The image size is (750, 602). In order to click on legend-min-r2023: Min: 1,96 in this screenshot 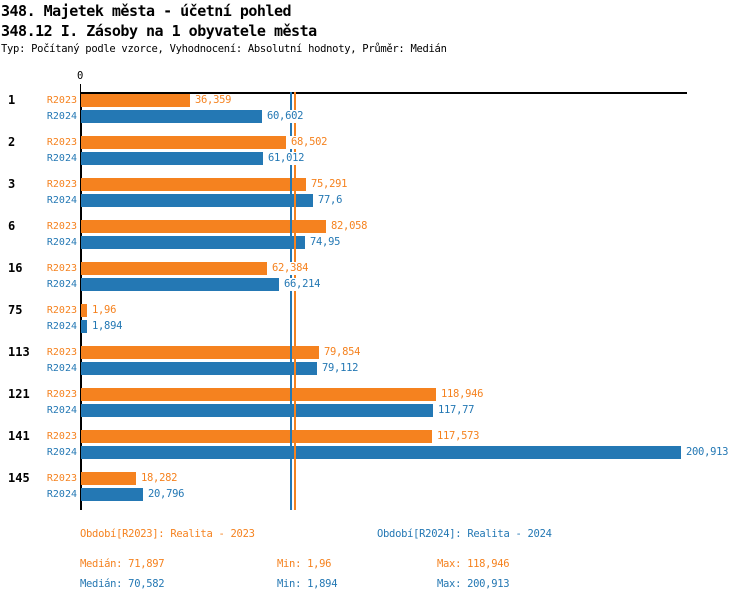, I will do `click(304, 564)`.